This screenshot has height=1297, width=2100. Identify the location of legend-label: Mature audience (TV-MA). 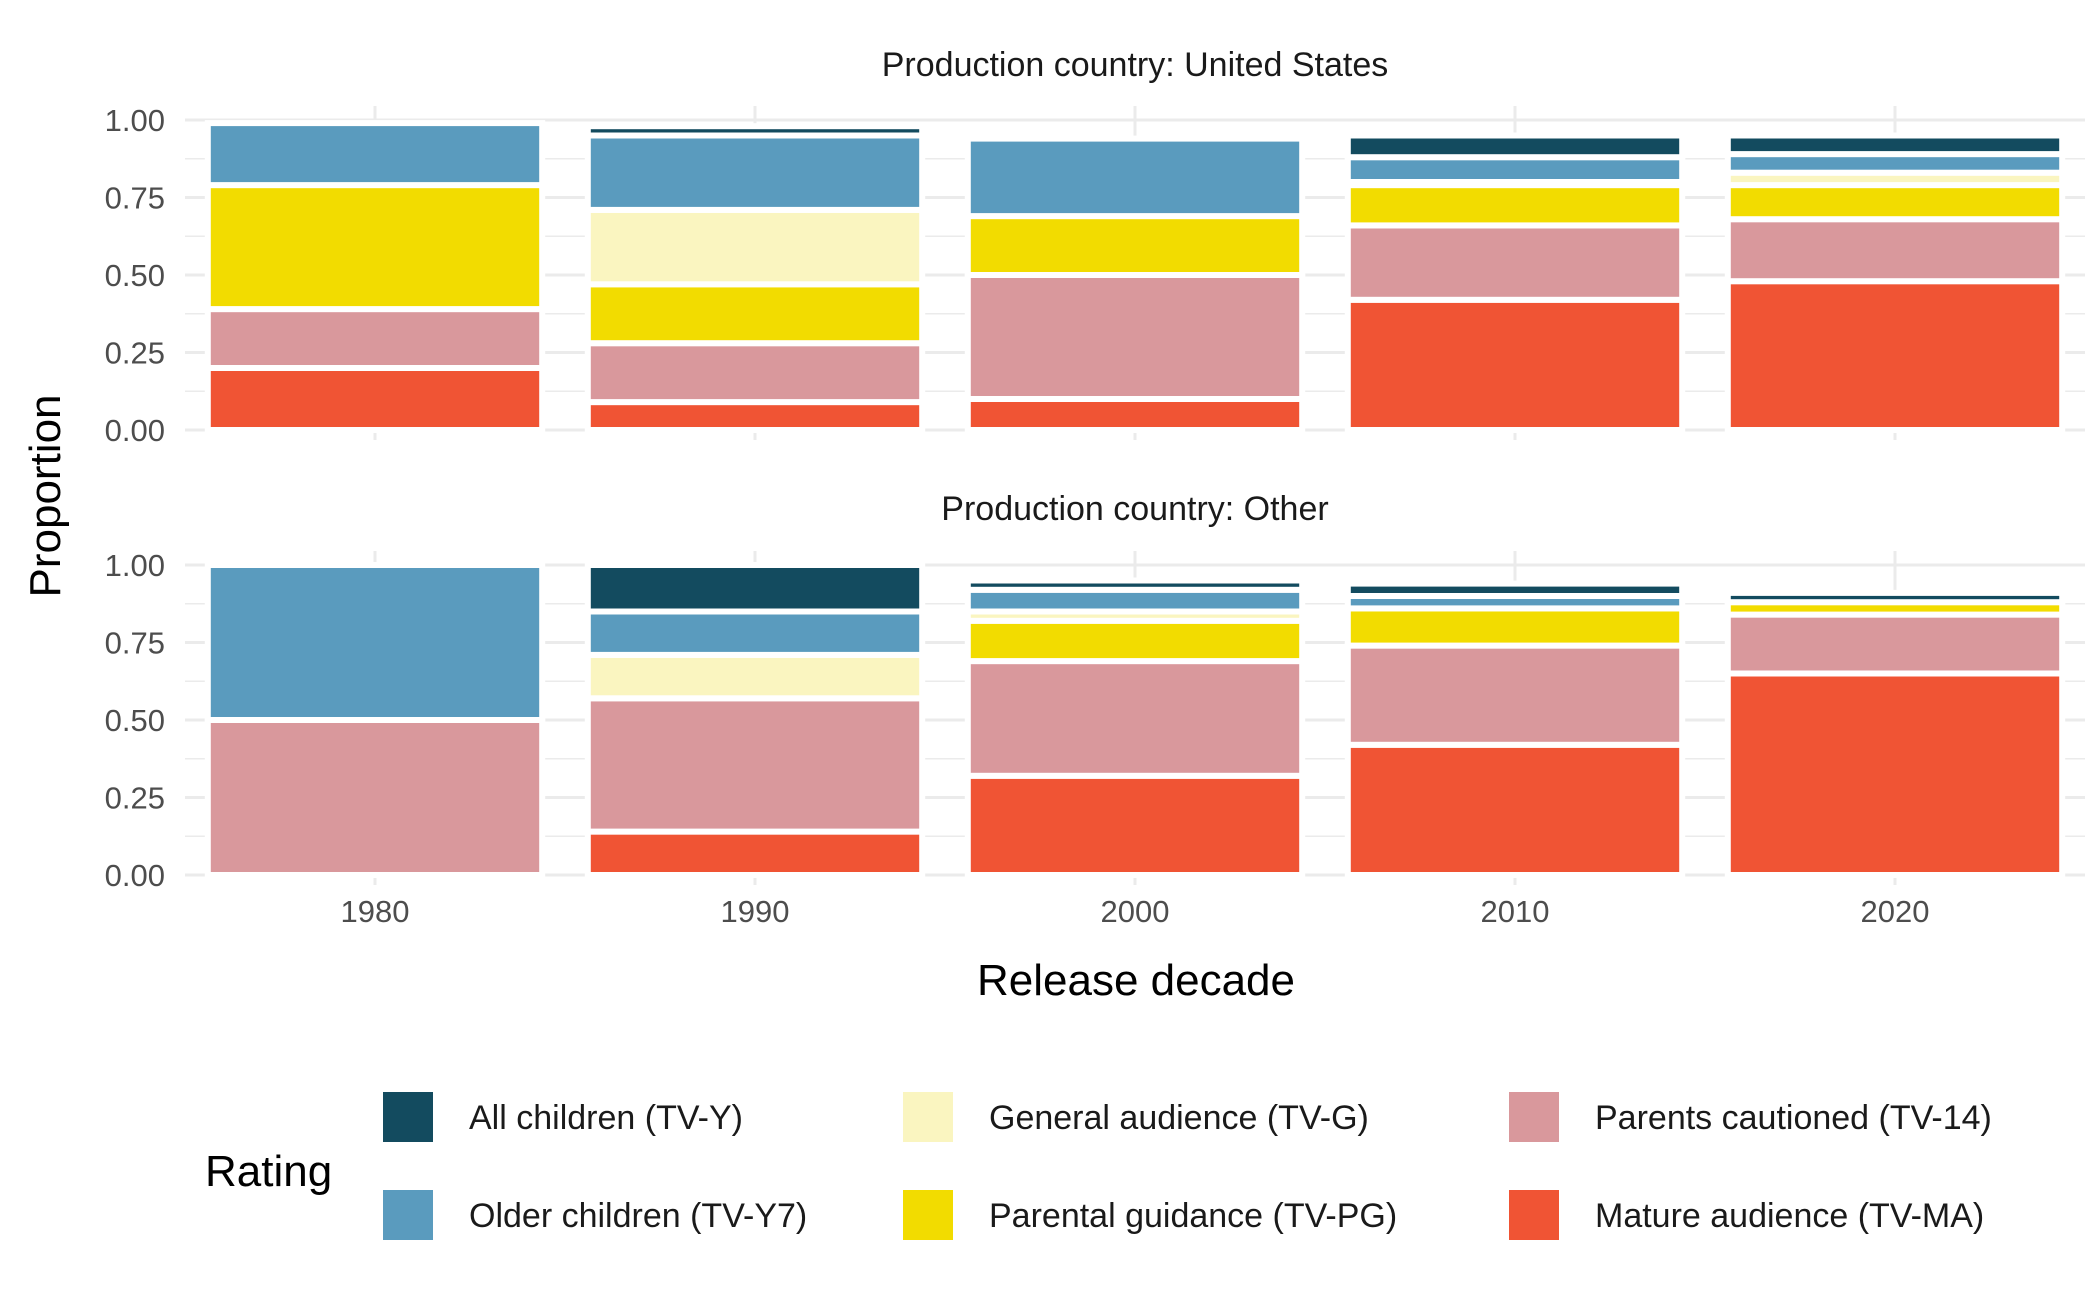
(1789, 1216).